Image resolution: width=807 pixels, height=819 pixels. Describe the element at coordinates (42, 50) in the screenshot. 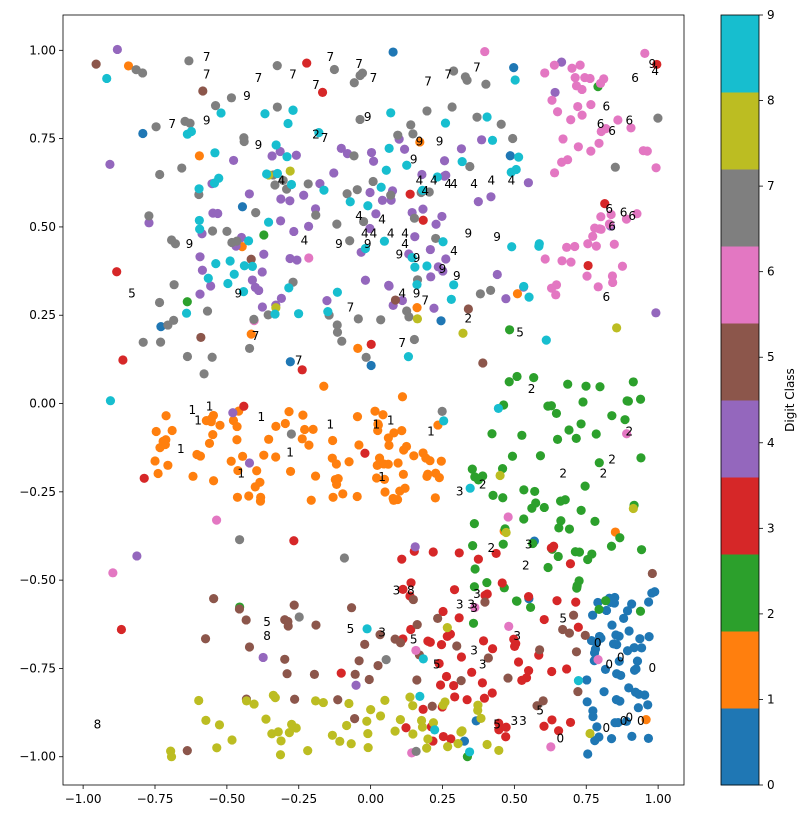

I see `y-tick-label: 1.00` at that location.